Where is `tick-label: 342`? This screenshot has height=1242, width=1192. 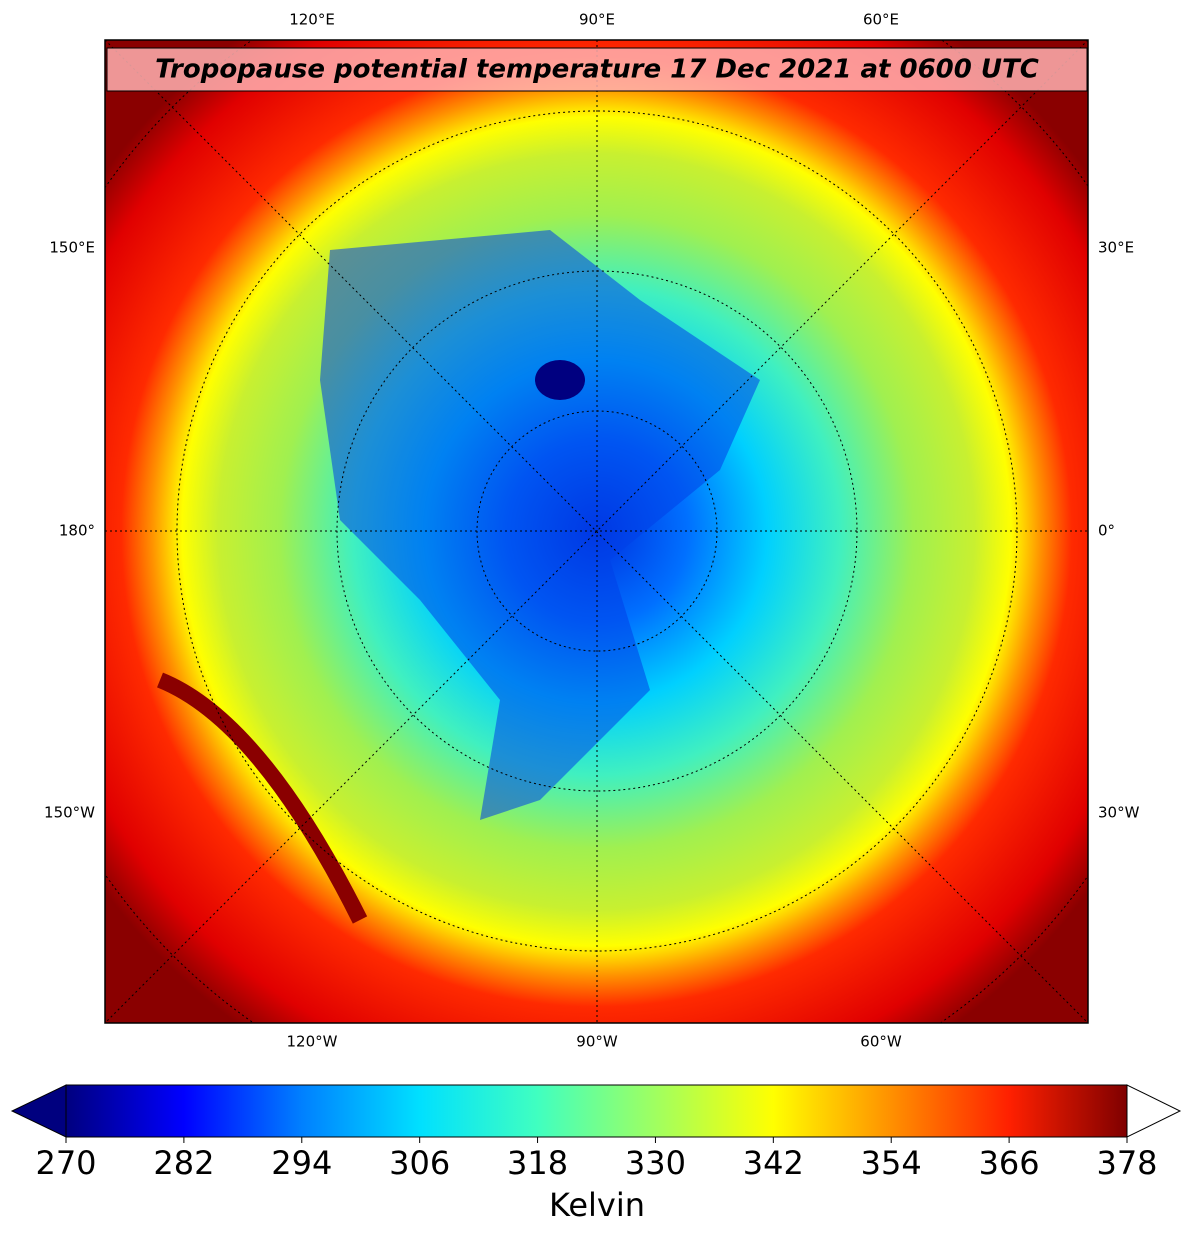
tick-label: 342 is located at coordinates (773, 1163).